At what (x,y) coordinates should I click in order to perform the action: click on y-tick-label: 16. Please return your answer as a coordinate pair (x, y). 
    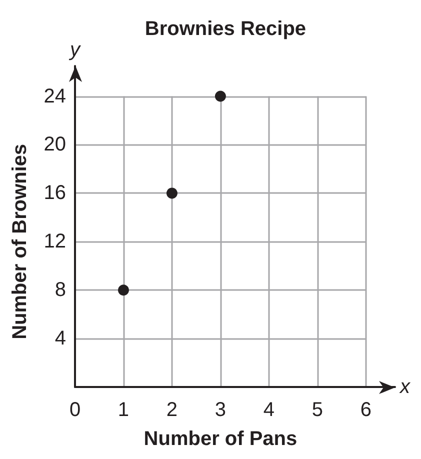
    Looking at the image, I should click on (55, 193).